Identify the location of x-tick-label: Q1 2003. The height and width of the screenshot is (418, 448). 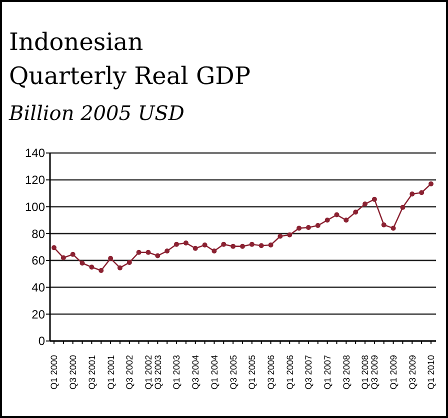
(177, 372).